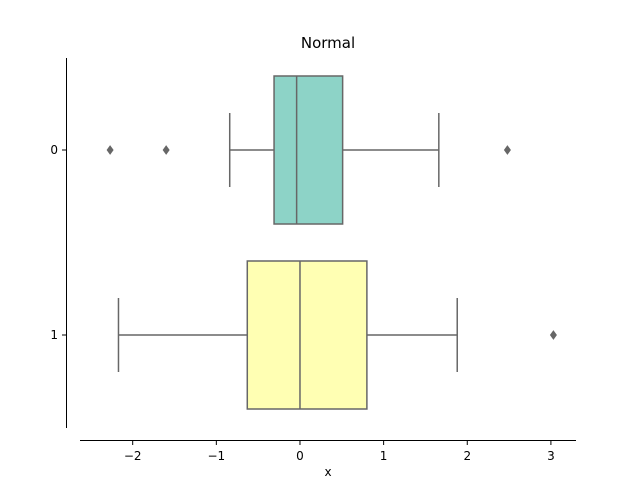 This screenshot has width=640, height=480. I want to click on x-tick-label: 3, so click(551, 456).